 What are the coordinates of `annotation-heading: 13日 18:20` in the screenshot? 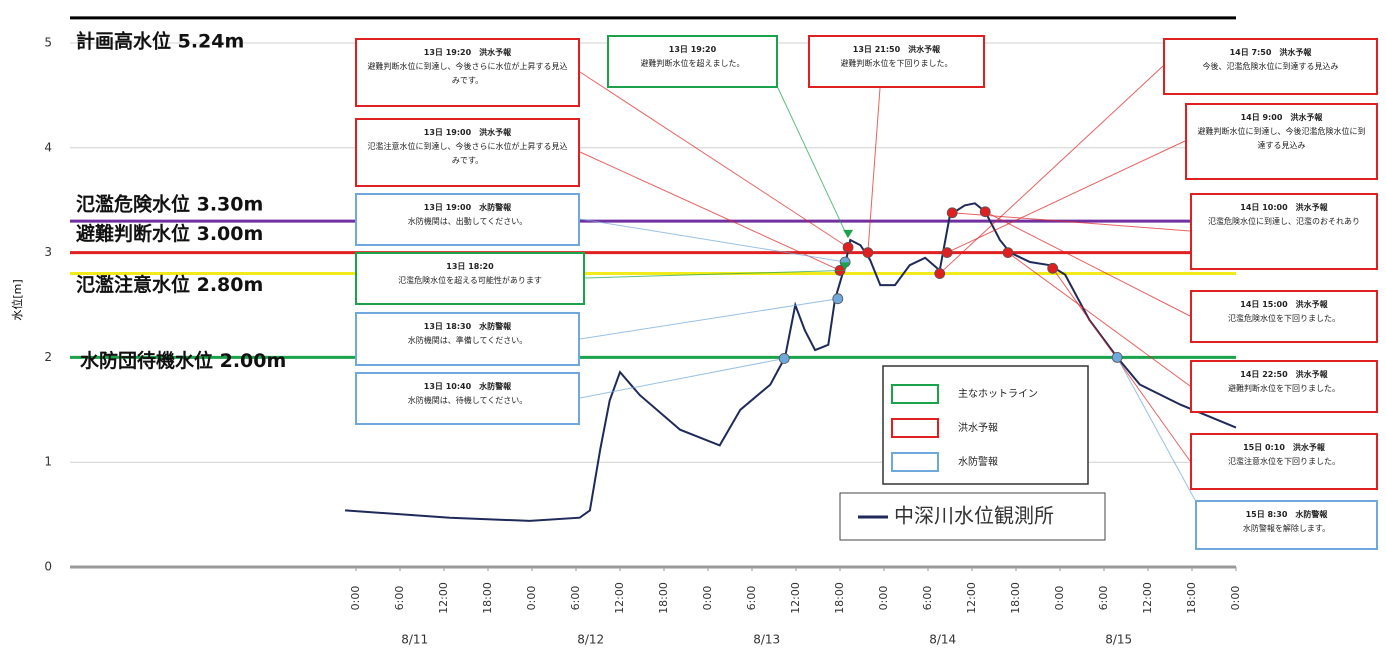 It's located at (470, 266).